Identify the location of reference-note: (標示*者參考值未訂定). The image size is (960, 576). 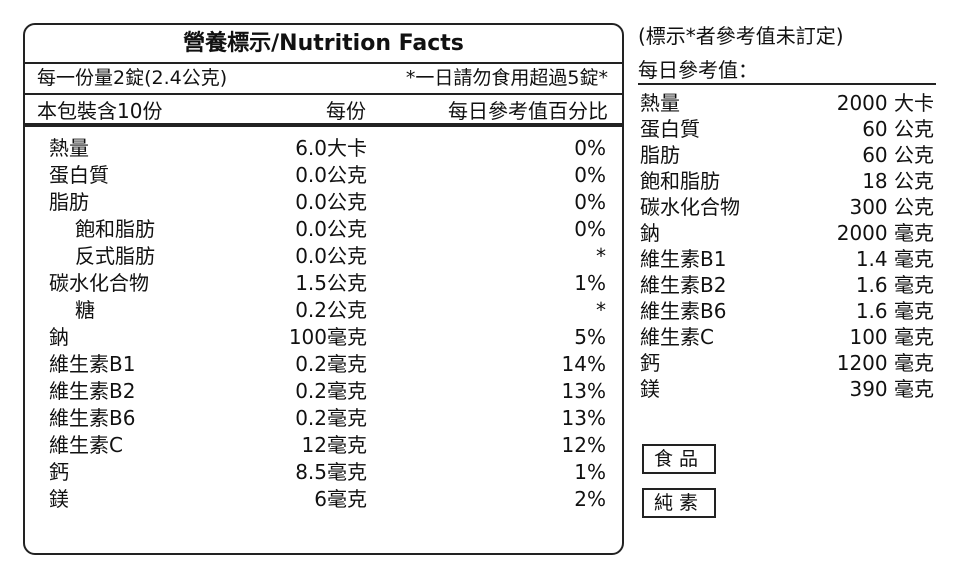
(741, 36).